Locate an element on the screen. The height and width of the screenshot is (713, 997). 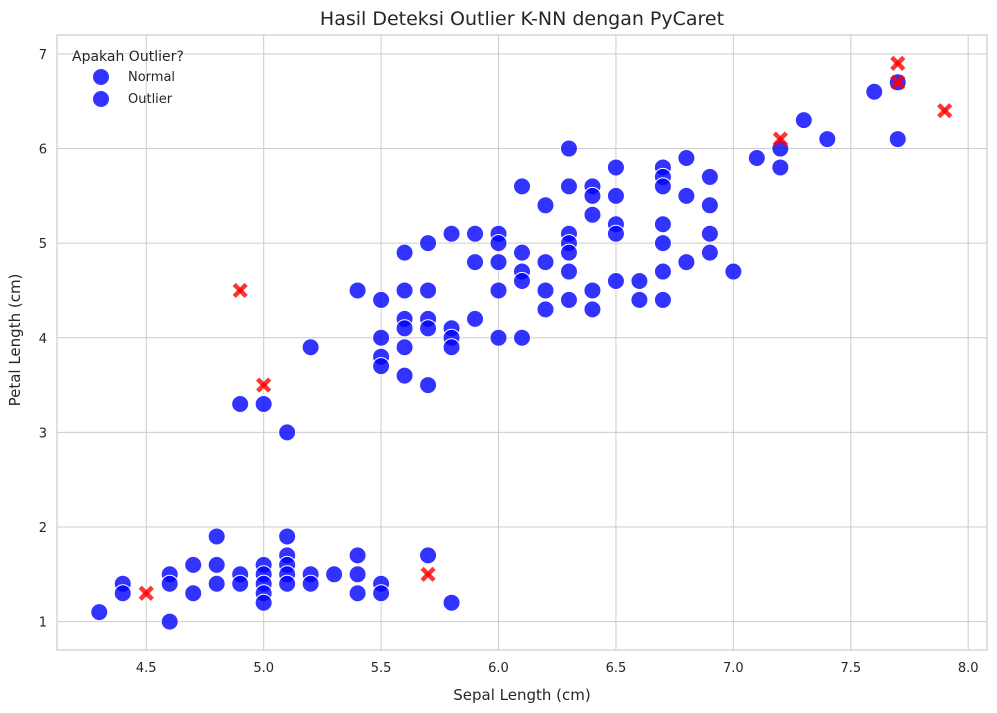
legend-marker-outlier is located at coordinates (101, 99).